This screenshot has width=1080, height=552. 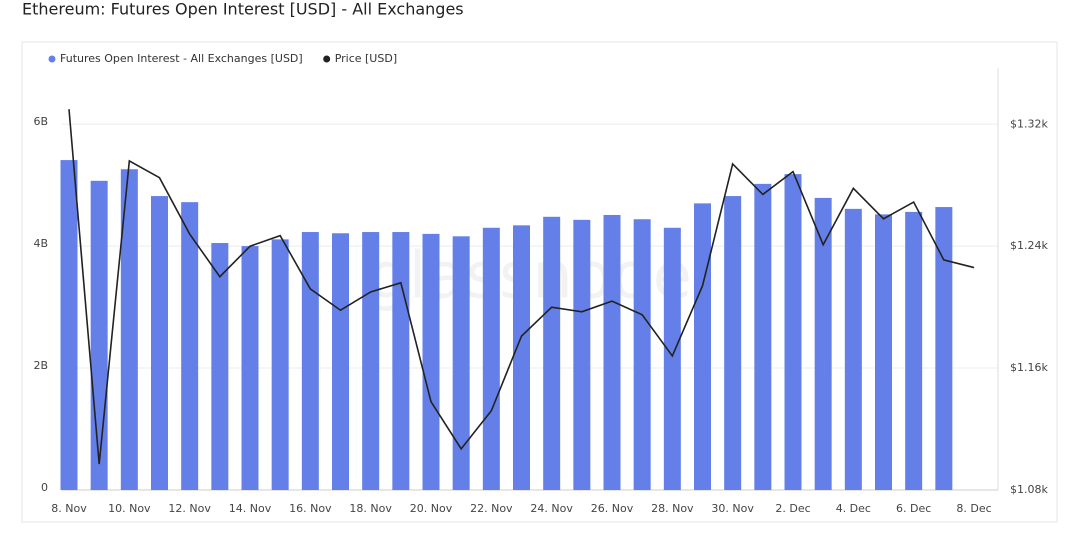 What do you see at coordinates (366, 58) in the screenshot?
I see `legend-label: Price [USD]` at bounding box center [366, 58].